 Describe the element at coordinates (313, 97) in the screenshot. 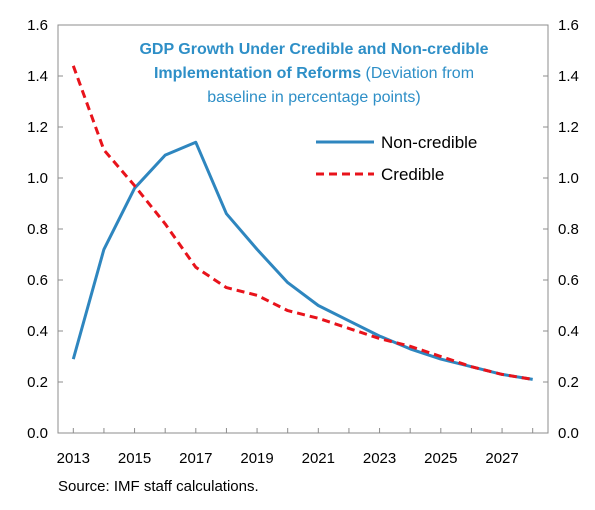

I see `chart-title-line-3: baseline in percentage points)` at that location.